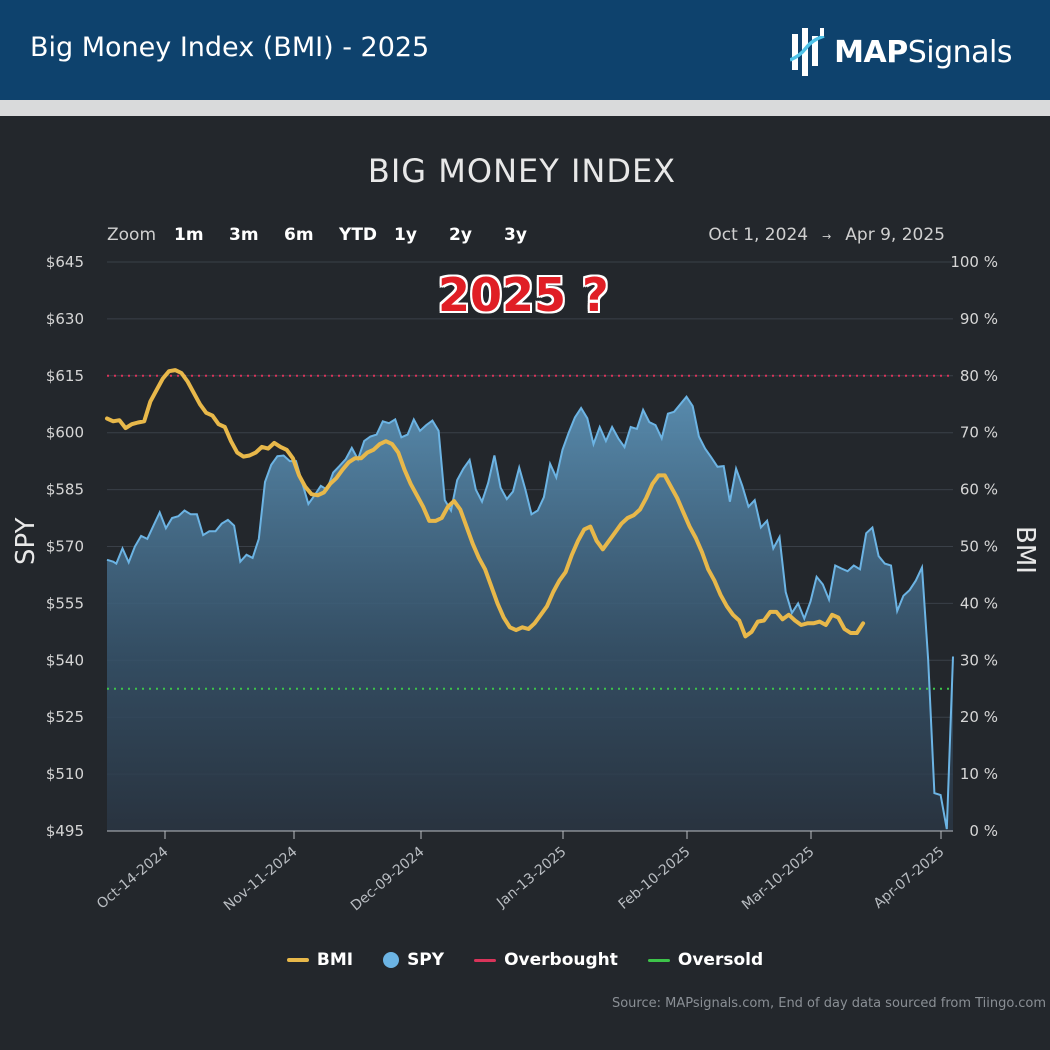 The height and width of the screenshot is (1050, 1050). I want to click on right-tick-label: 100 %, so click(974, 262).